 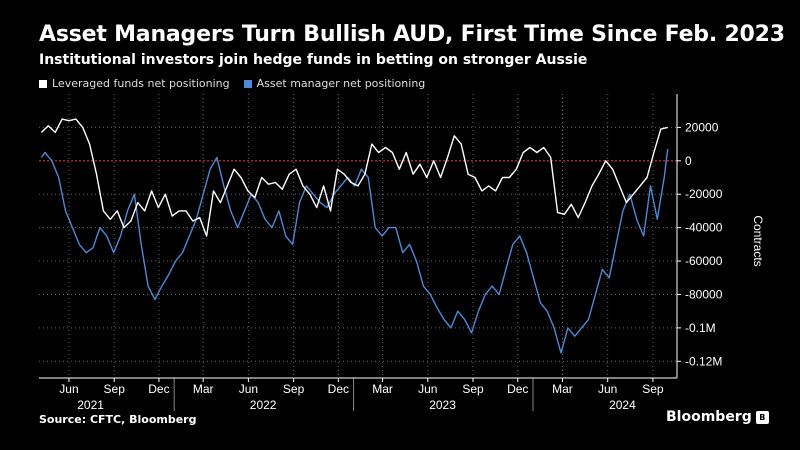 I want to click on y-axis-label: Contracts, so click(x=758, y=240).